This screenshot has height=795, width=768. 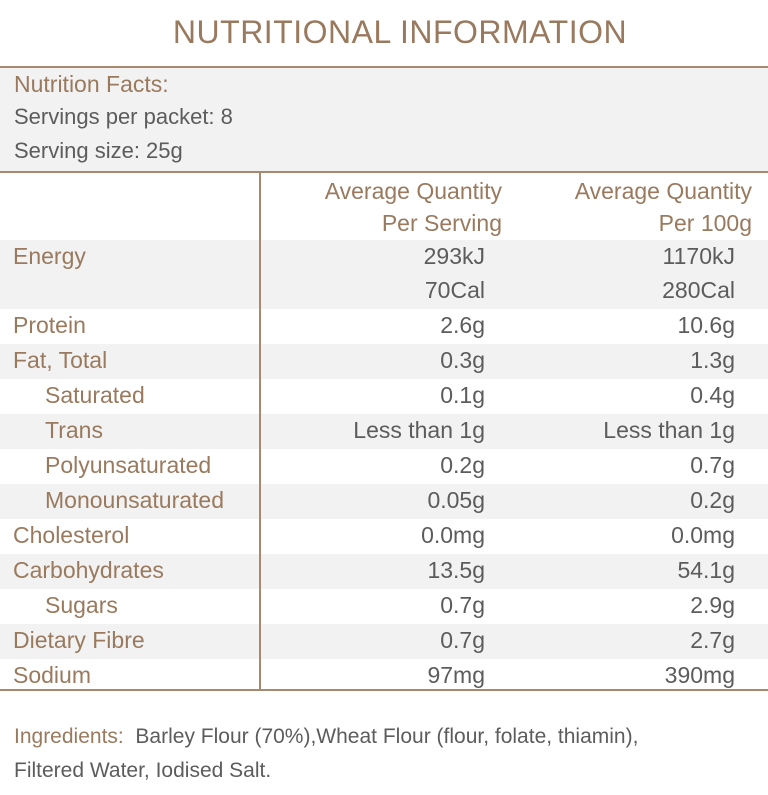 What do you see at coordinates (384, 501) in the screenshot?
I see `table-row: Monounsaturated 0.05g 0.2g` at bounding box center [384, 501].